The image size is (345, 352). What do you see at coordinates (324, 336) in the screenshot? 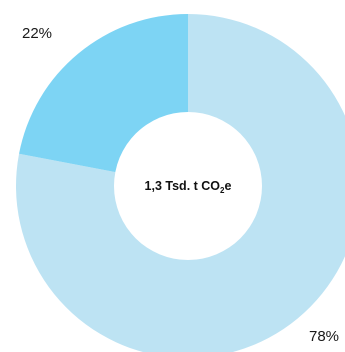
I see `slice-value-label-78: 78%` at bounding box center [324, 336].